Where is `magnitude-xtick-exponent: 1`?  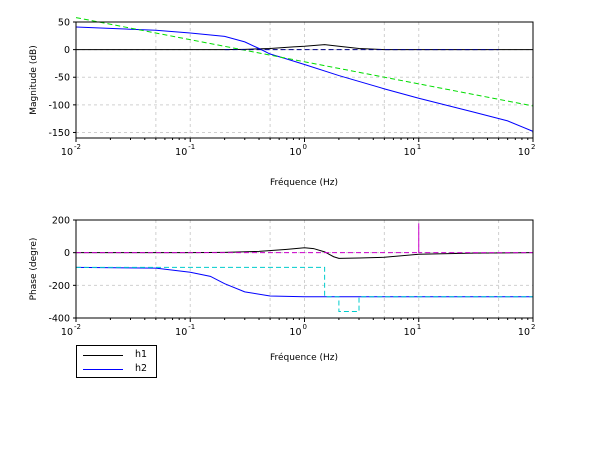
magnitude-xtick-exponent: 1 is located at coordinates (419, 147).